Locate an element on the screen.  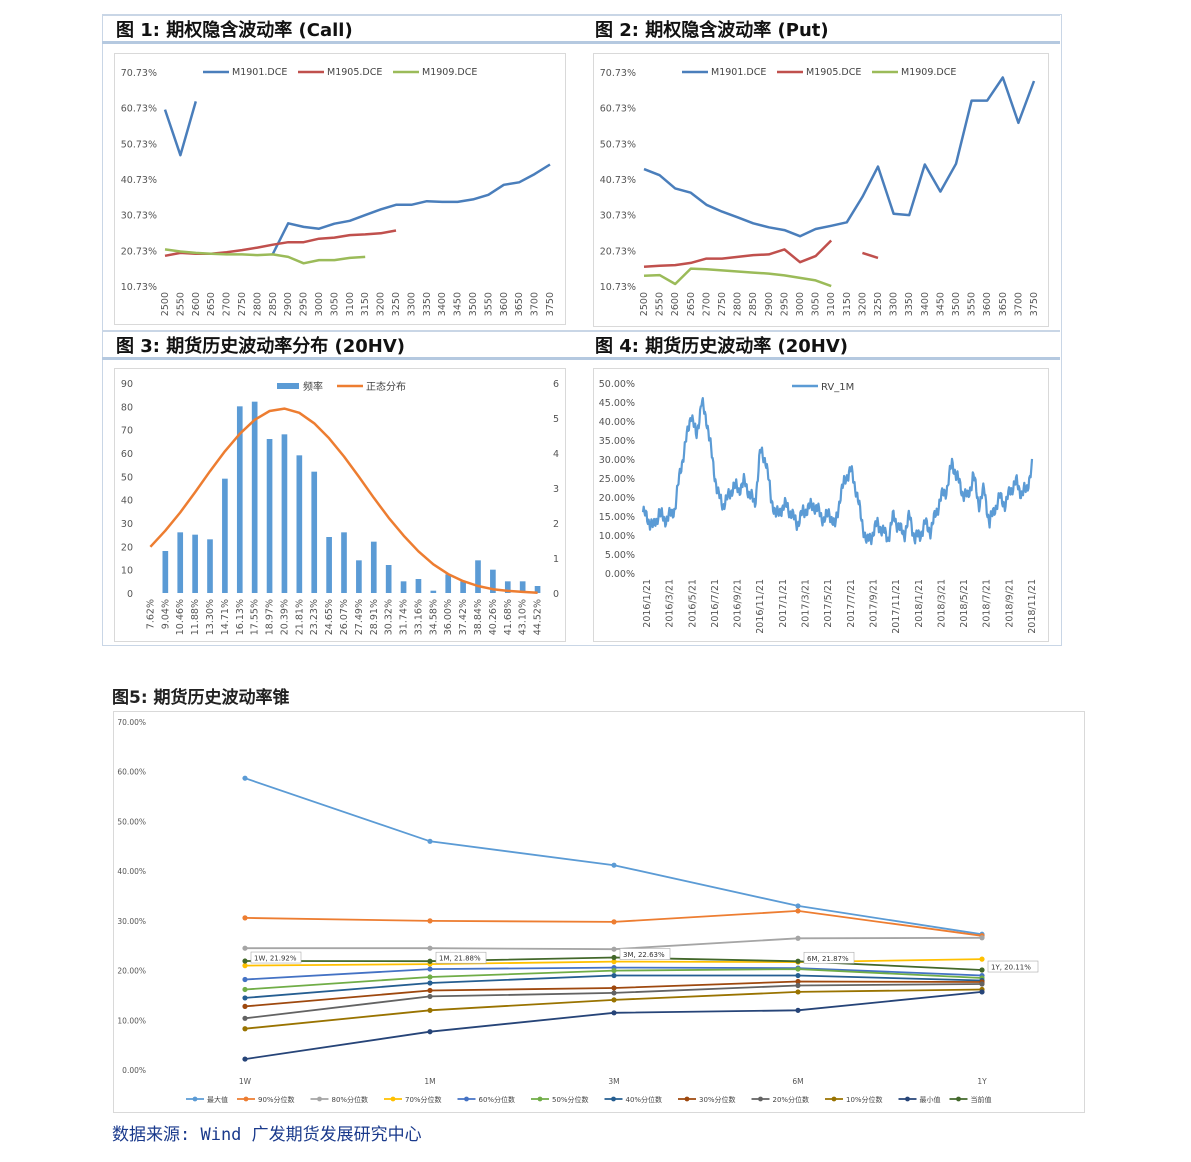
c5-annotation: 1W, 21.92% is located at coordinates (275, 959).